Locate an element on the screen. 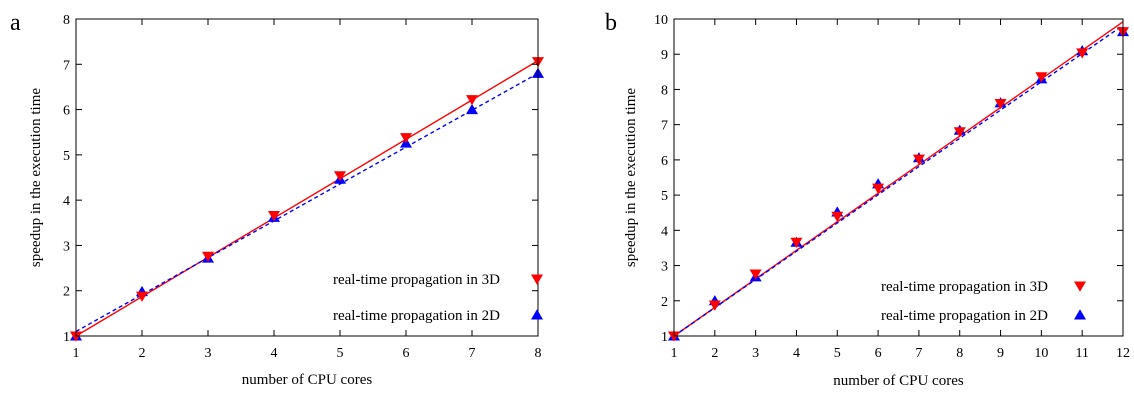  x-tick-label: 10 is located at coordinates (1041, 353).